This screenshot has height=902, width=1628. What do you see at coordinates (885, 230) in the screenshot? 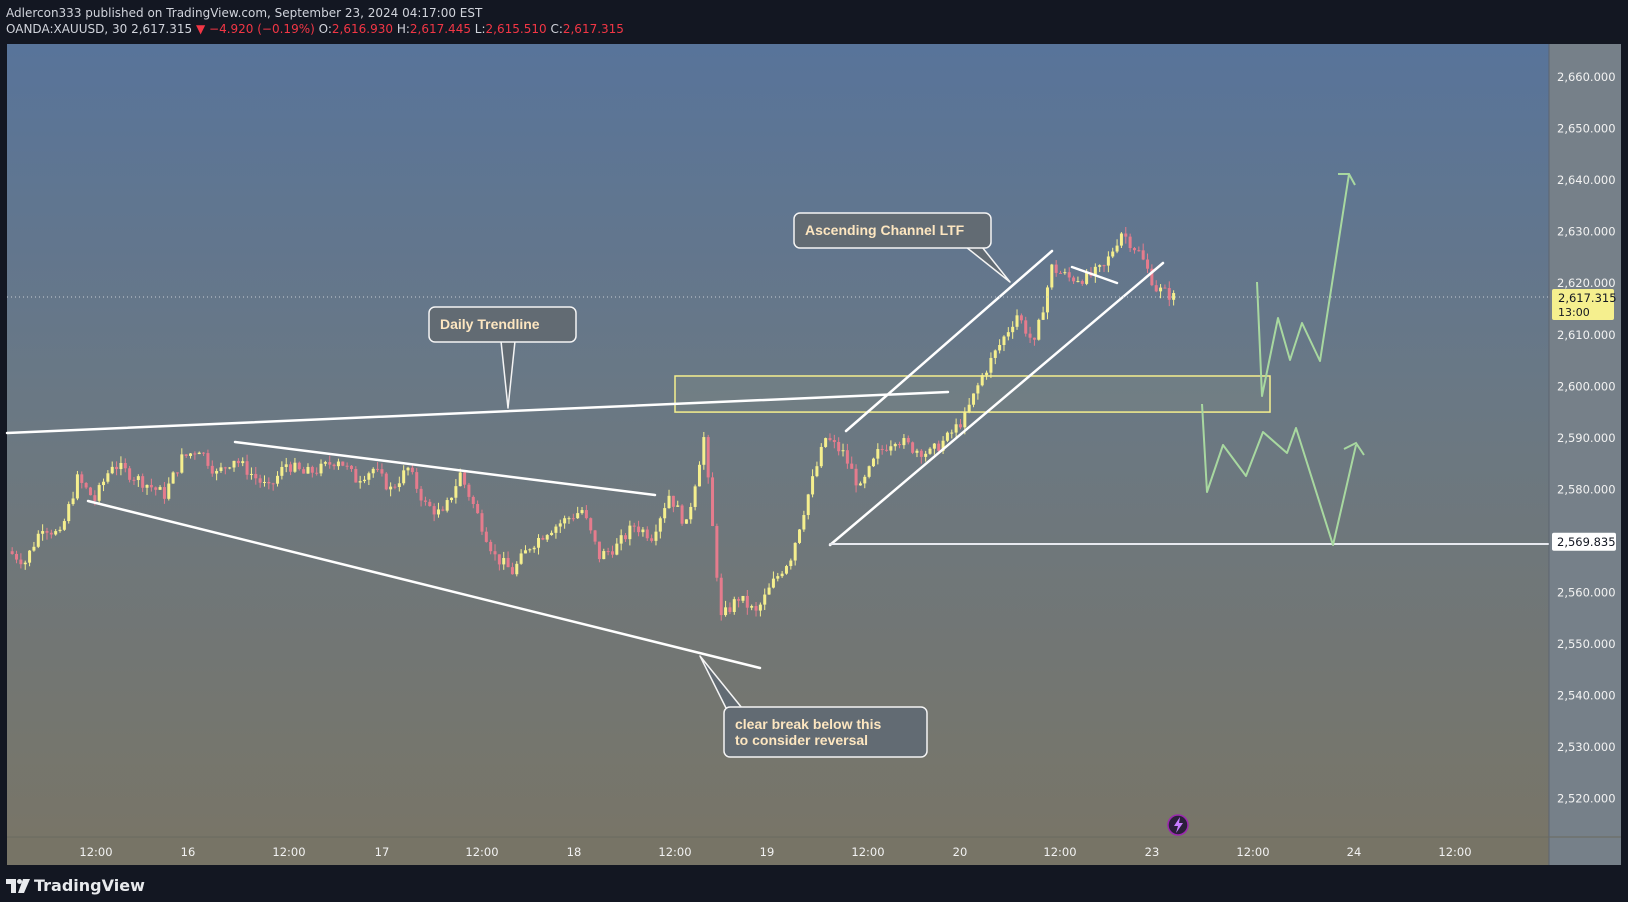
I see `callout-text: Ascending Channel LTF` at bounding box center [885, 230].